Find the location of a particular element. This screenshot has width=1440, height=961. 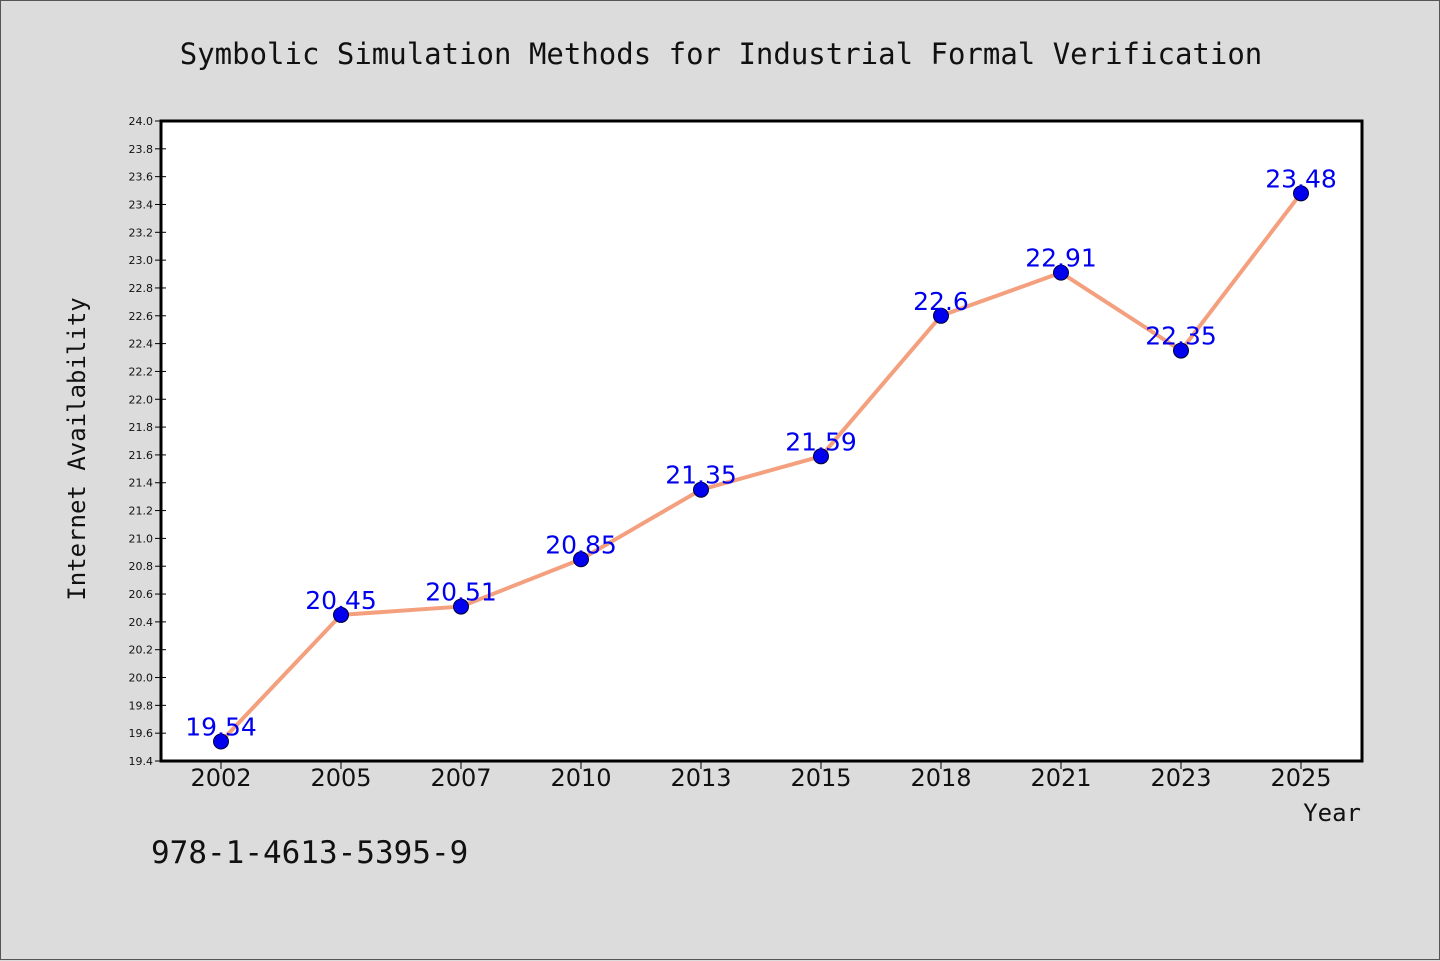

data-label: 20.51 is located at coordinates (461, 592).